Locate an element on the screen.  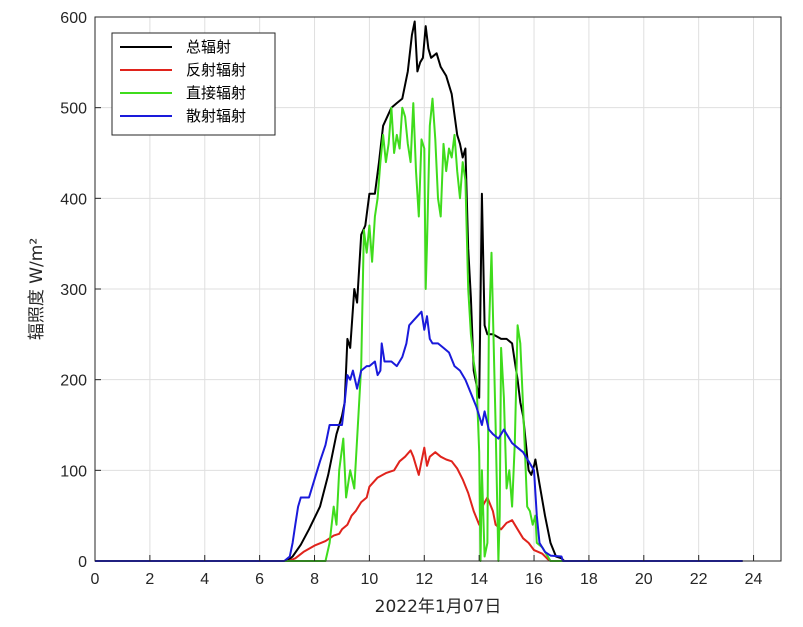
x-tick-label-1: 2 is located at coordinates (149, 579).